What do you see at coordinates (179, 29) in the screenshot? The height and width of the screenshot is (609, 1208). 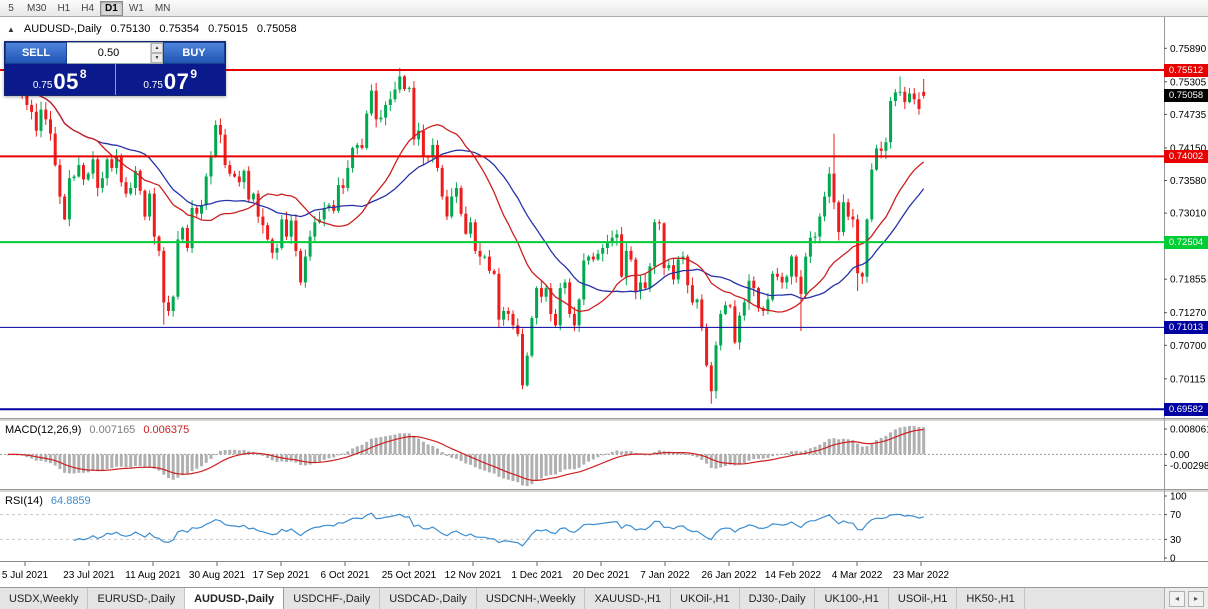 I see `ohlc-high: 0.75354` at bounding box center [179, 29].